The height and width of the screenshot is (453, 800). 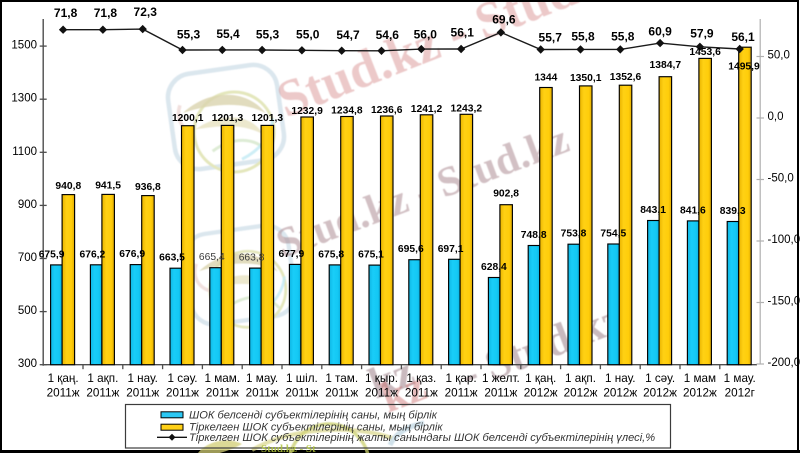 What do you see at coordinates (421, 378) in the screenshot?
I see `svg-text: 1 қаз.` at bounding box center [421, 378].